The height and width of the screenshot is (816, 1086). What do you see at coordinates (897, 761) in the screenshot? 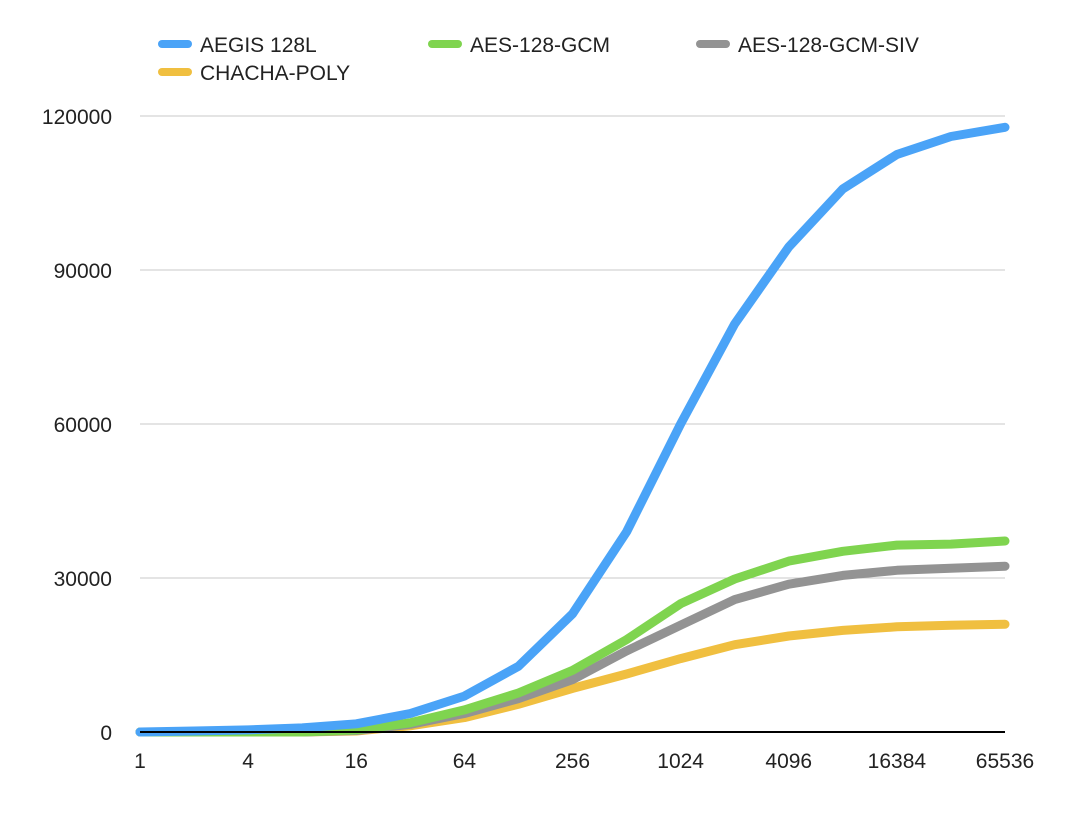
I see `x-tick-label-16384: 16384` at bounding box center [897, 761].